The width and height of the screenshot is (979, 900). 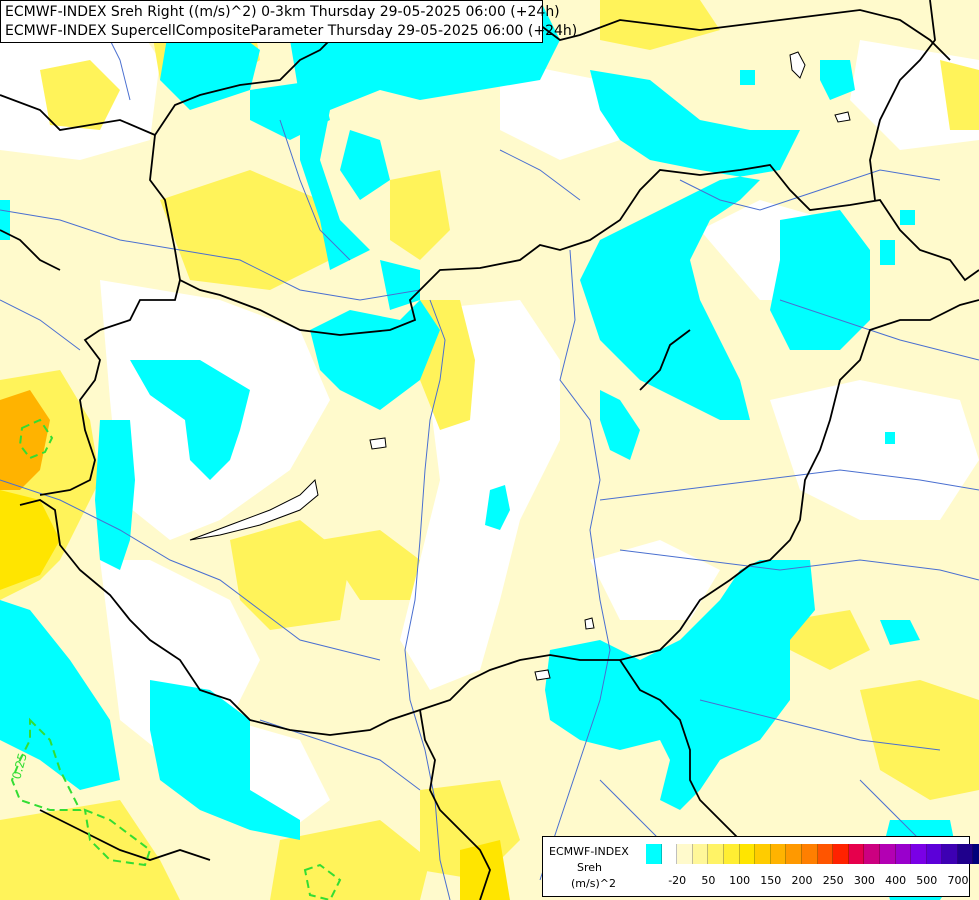 What do you see at coordinates (802, 880) in the screenshot?
I see `legend-tick-label: 200` at bounding box center [802, 880].